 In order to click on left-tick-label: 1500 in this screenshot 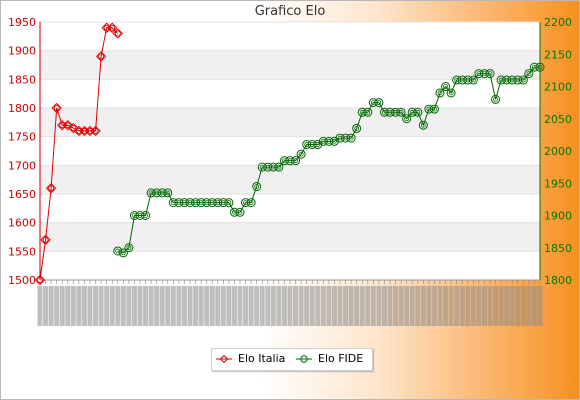, I will do `click(22, 280)`.